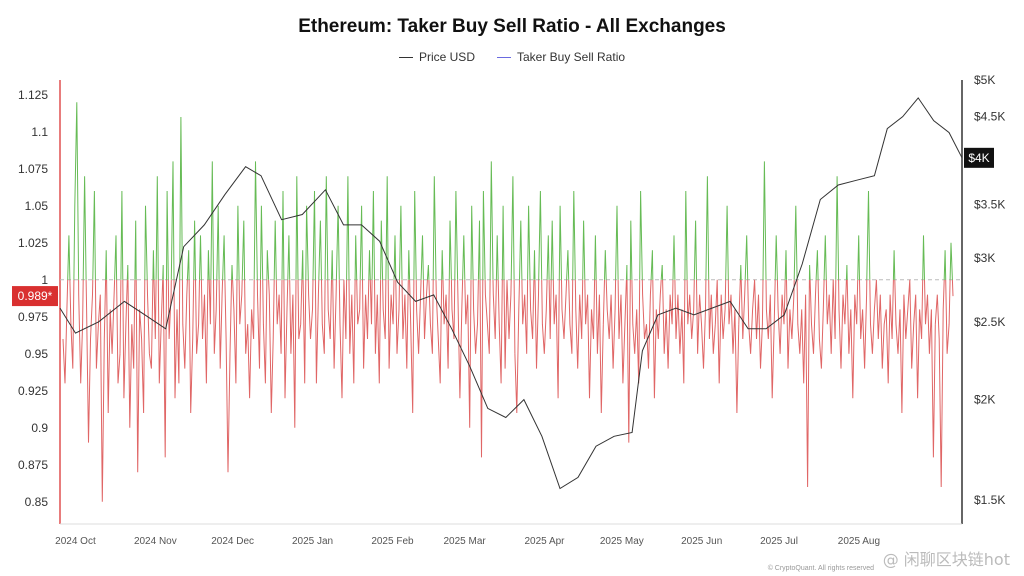  I want to click on current-ratio-badge, so click(35, 296).